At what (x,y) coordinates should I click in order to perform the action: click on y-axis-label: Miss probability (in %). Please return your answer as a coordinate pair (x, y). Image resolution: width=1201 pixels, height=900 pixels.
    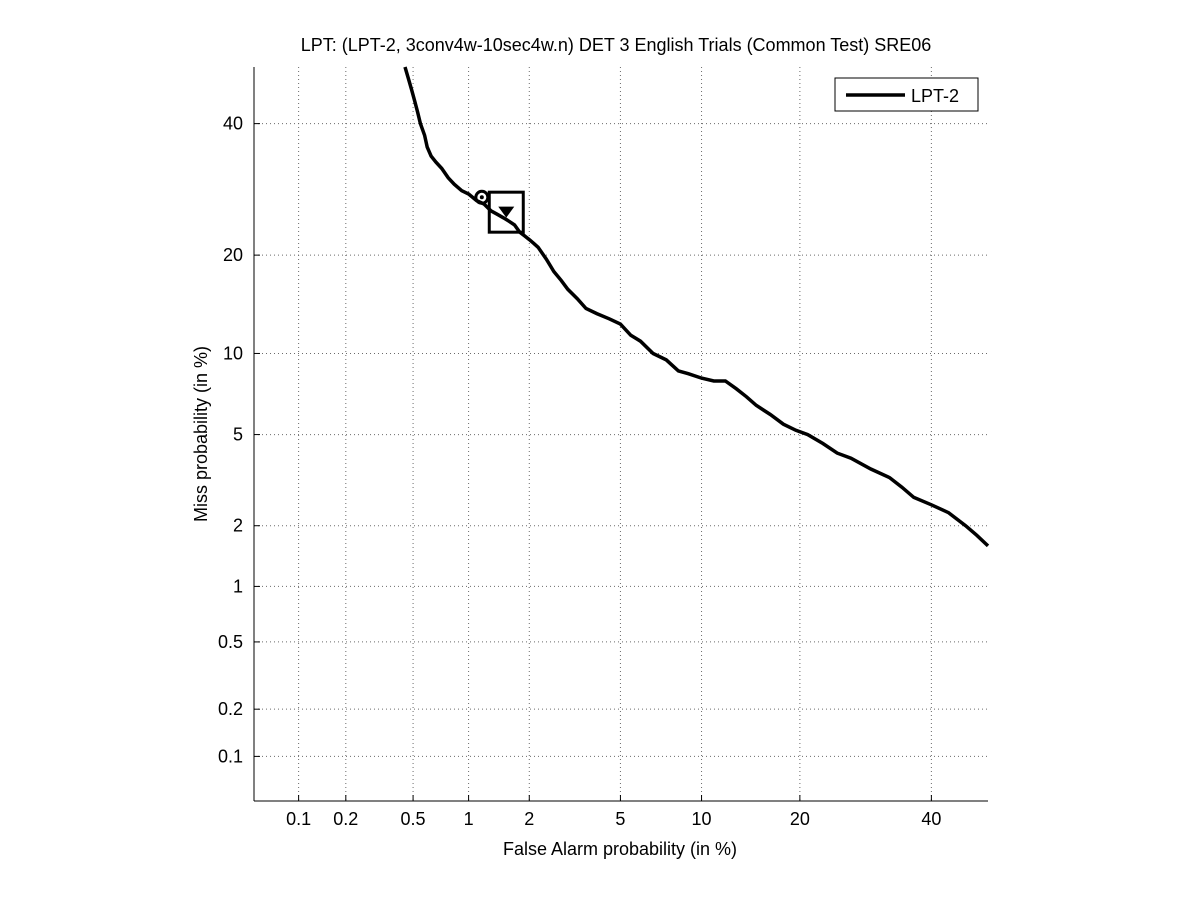
    Looking at the image, I should click on (201, 434).